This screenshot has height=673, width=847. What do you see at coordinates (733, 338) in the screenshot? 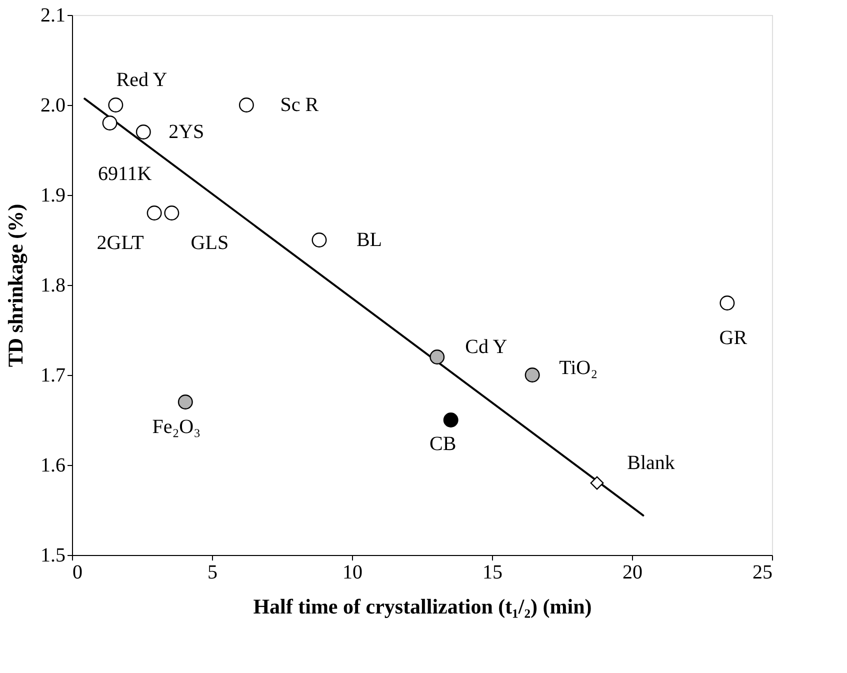
I see `annotation: GR` at bounding box center [733, 338].